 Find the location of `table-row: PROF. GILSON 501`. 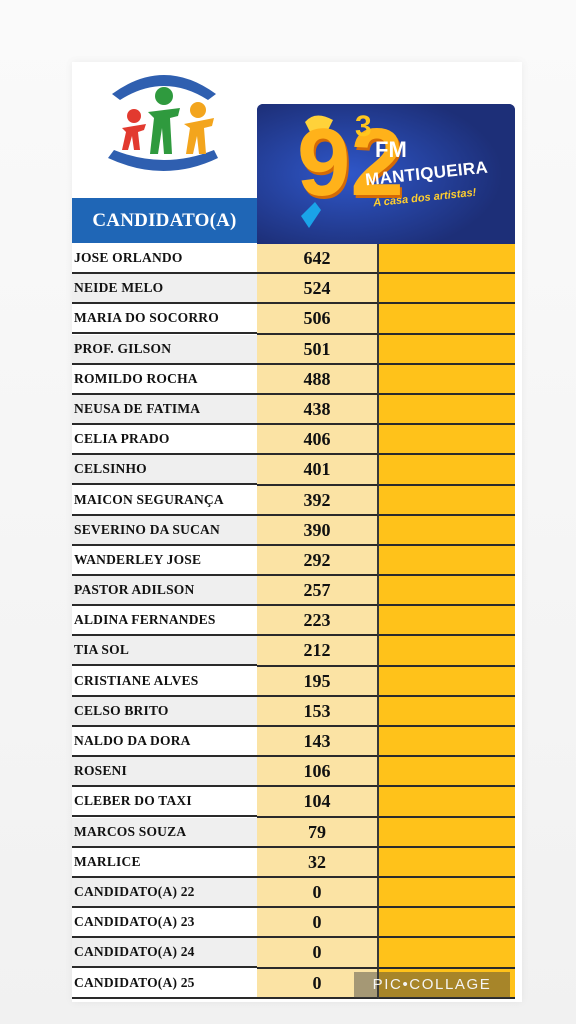

table-row: PROF. GILSON 501 is located at coordinates (293, 349).